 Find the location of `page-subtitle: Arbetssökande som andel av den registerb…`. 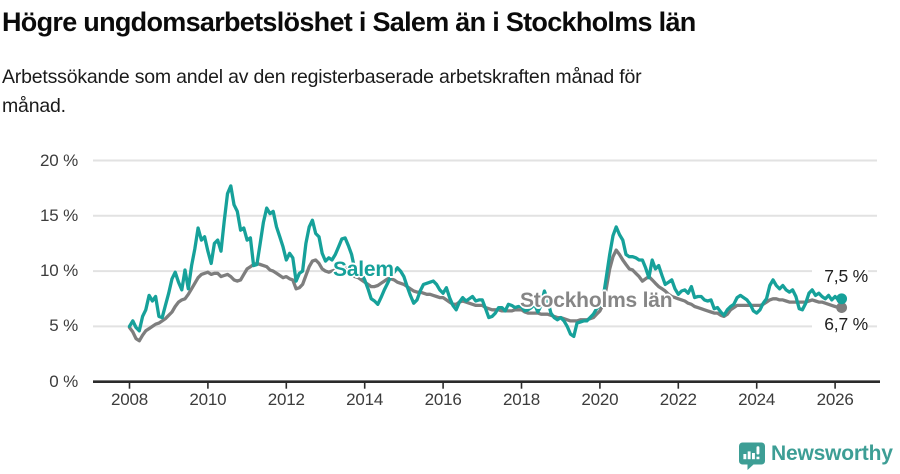

page-subtitle: Arbetssökande som andel av den registerb… is located at coordinates (322, 92).